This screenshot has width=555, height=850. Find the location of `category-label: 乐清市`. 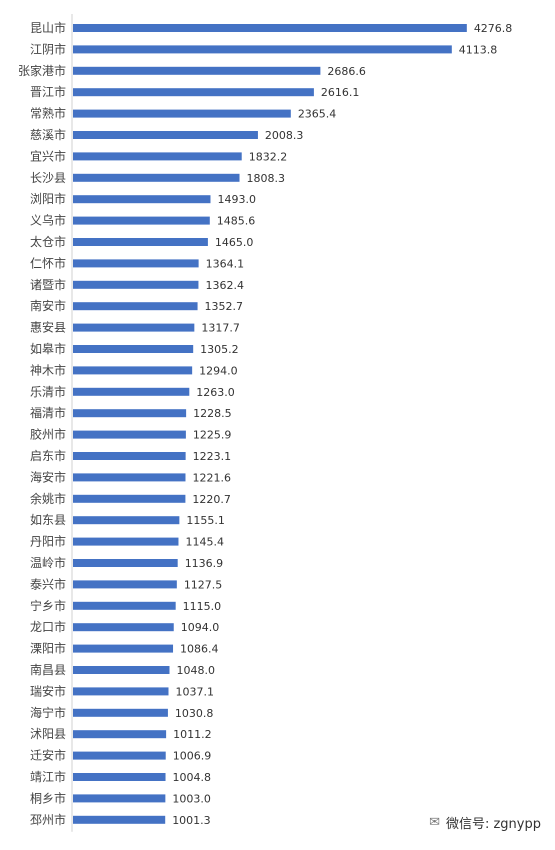

category-label: 乐清市 is located at coordinates (48, 391).